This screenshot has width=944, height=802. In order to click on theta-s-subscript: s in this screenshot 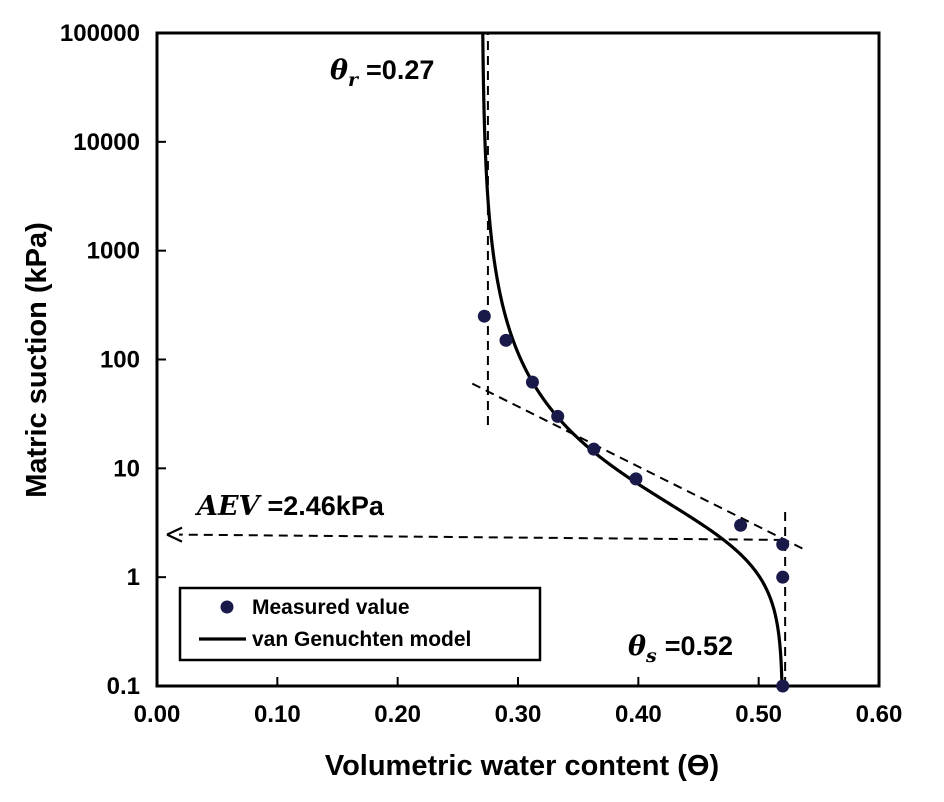, I will do `click(651, 656)`.